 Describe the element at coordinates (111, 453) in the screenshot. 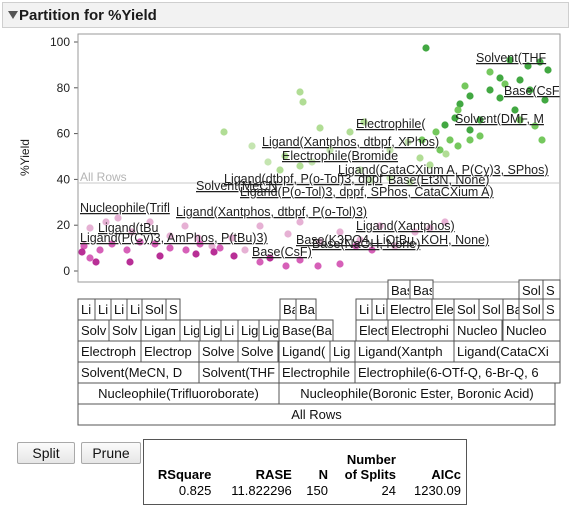

I see `prune-button: Prune` at that location.